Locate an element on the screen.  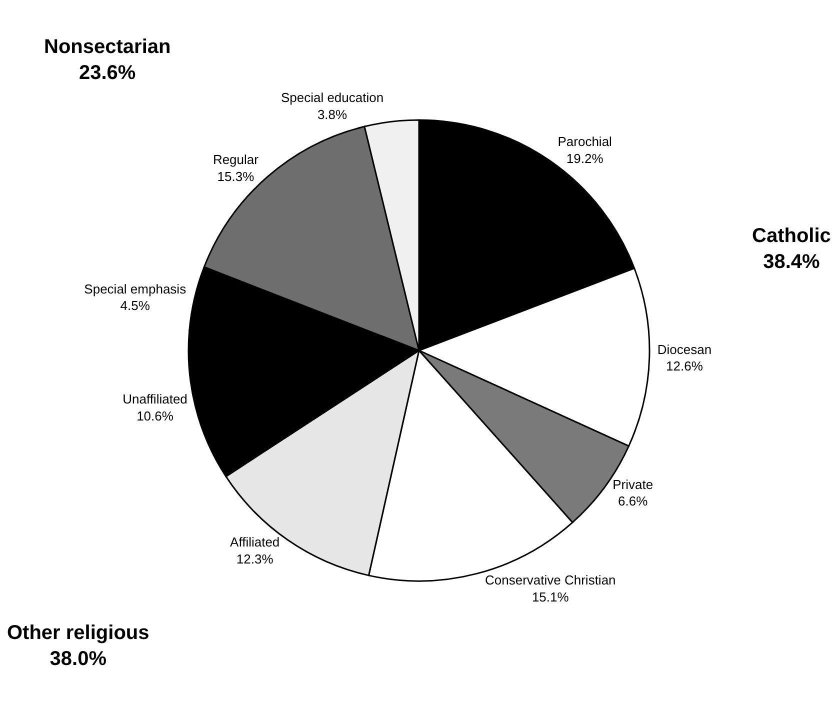
slice-label: Conservative Christian is located at coordinates (550, 580).